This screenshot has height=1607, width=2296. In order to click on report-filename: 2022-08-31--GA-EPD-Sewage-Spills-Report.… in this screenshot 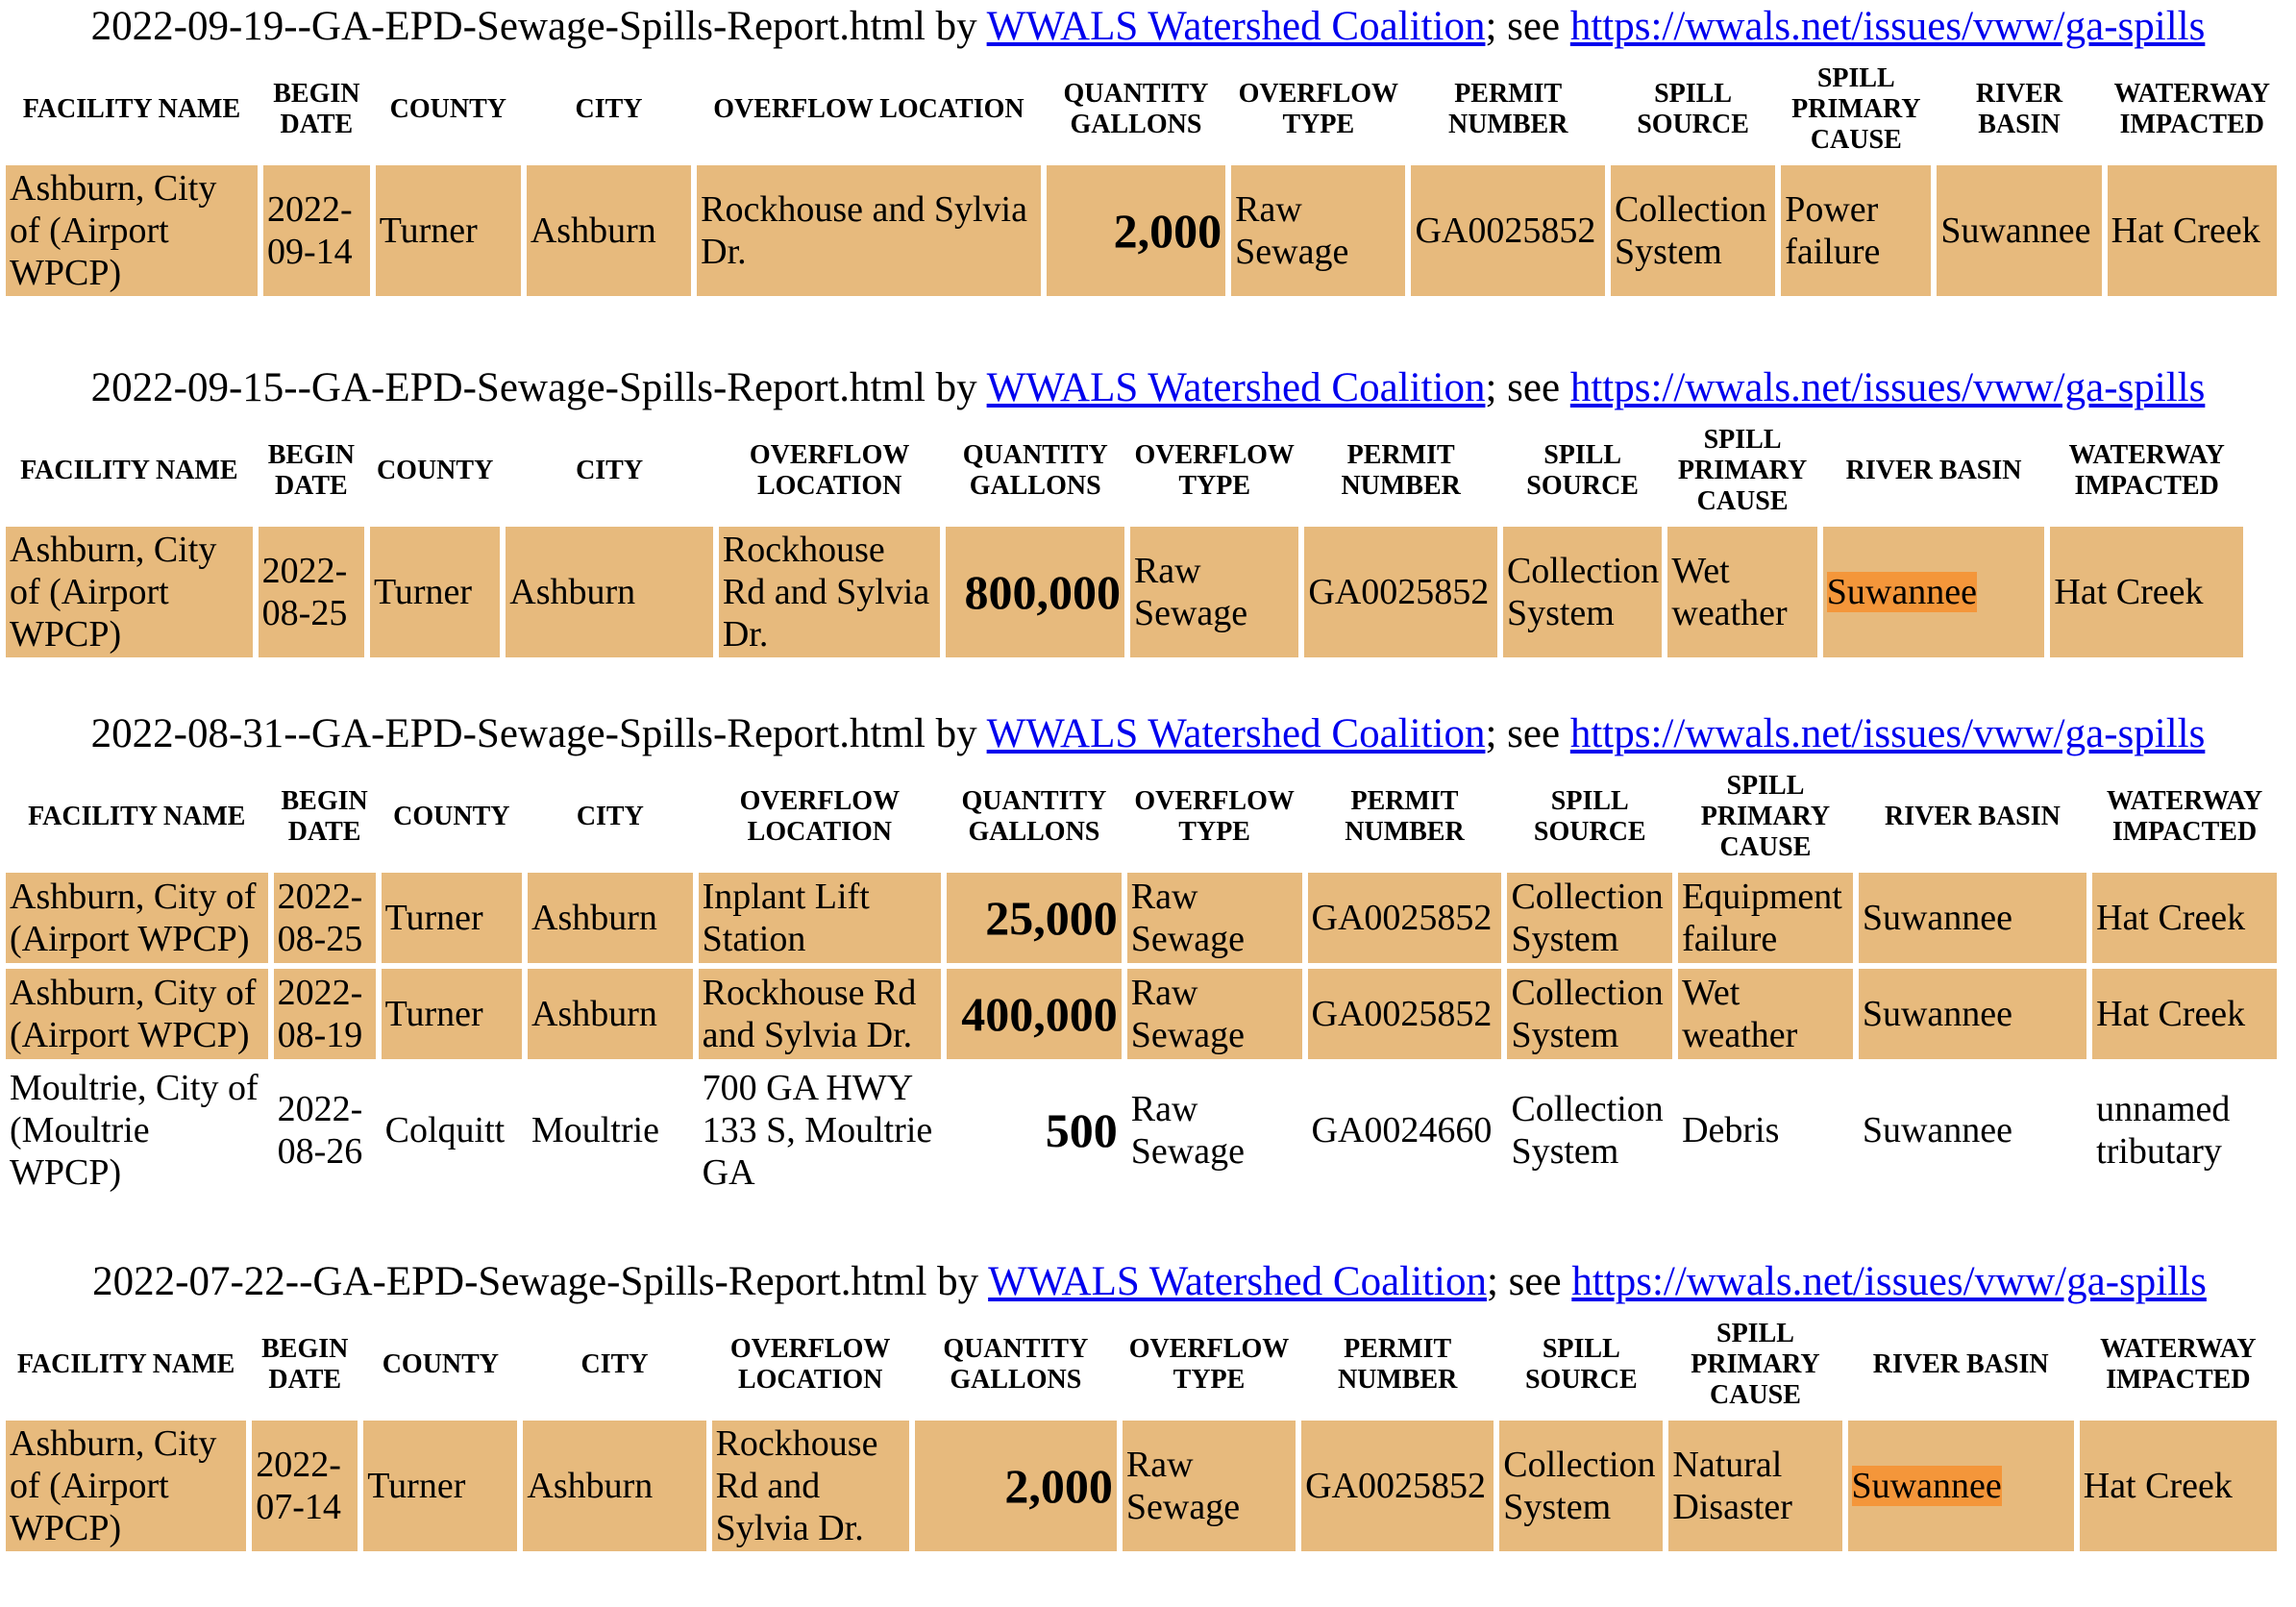, I will do `click(508, 733)`.